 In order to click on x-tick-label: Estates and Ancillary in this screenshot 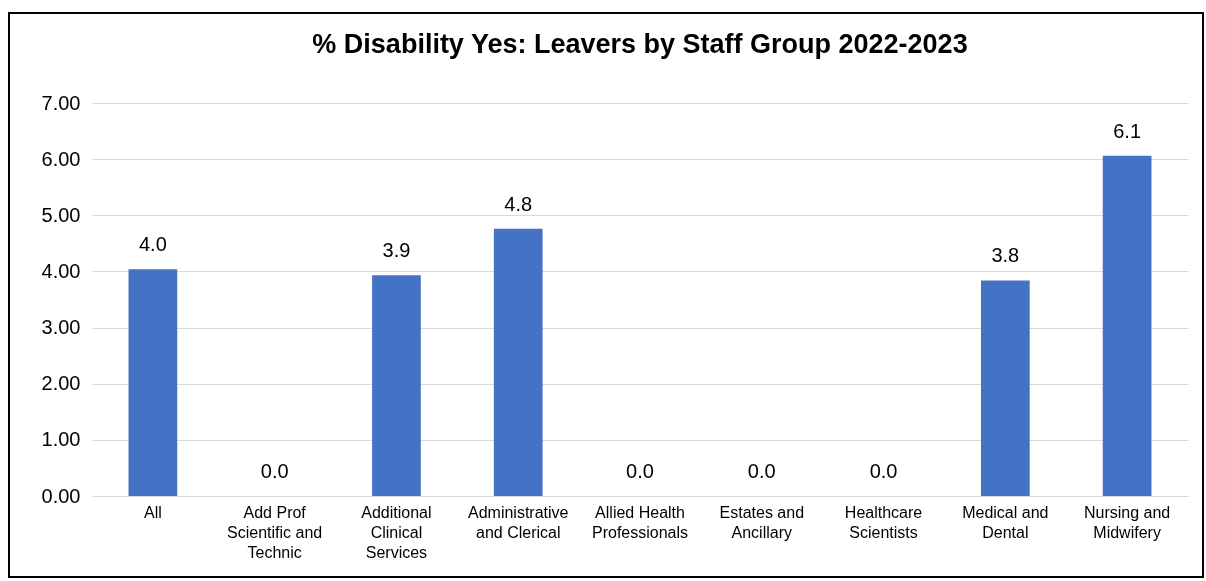, I will do `click(762, 522)`.